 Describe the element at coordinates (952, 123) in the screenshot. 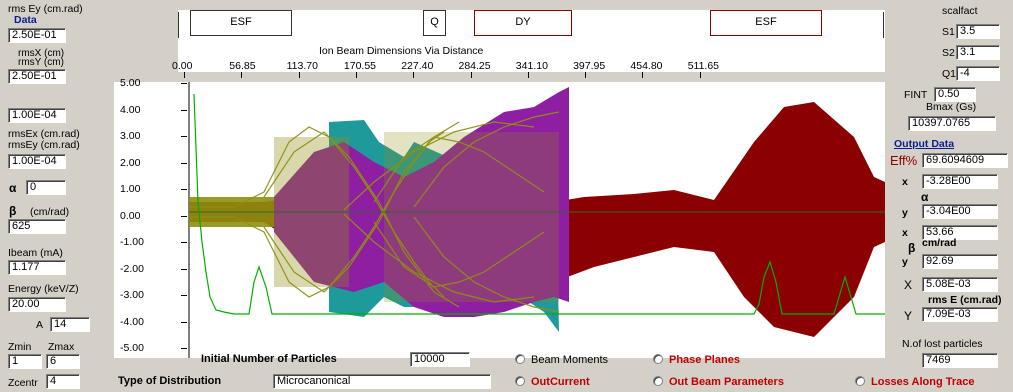

I see `bmax-value: 10397.0765` at that location.